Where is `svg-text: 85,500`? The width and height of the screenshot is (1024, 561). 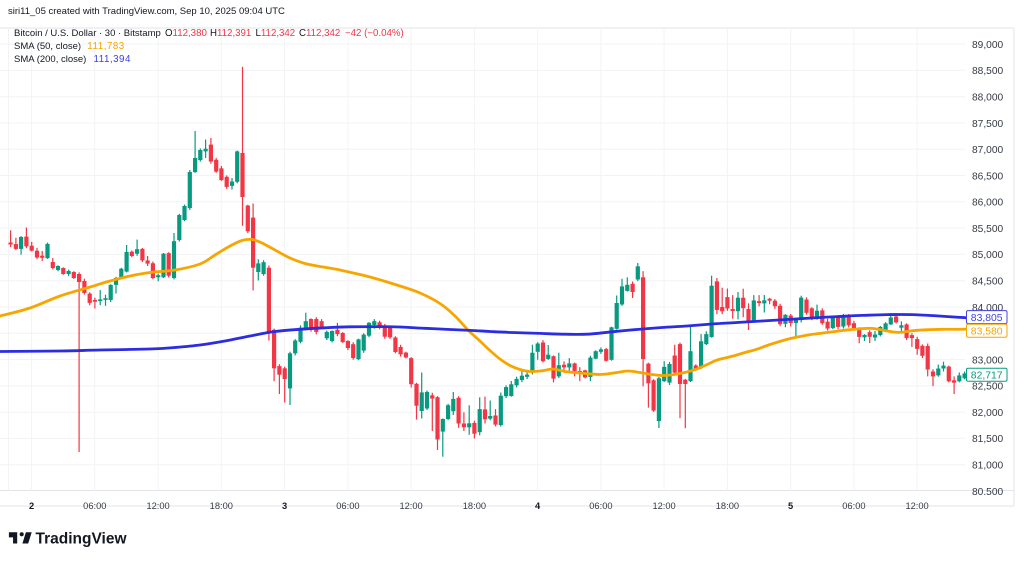 svg-text: 85,500 is located at coordinates (987, 229).